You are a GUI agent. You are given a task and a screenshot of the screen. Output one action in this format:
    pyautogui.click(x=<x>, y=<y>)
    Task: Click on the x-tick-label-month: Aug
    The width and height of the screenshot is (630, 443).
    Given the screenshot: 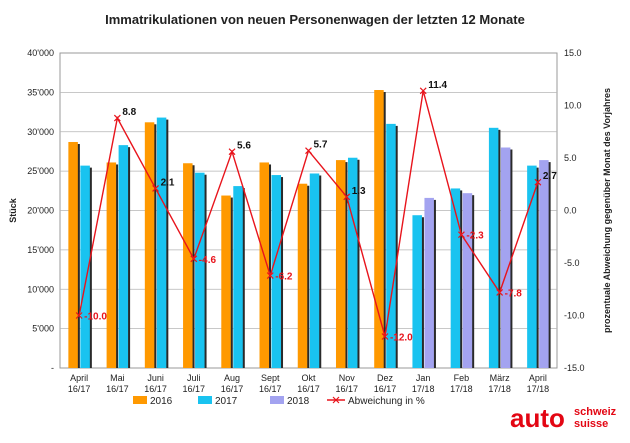 What is the action you would take?
    pyautogui.click(x=232, y=378)
    